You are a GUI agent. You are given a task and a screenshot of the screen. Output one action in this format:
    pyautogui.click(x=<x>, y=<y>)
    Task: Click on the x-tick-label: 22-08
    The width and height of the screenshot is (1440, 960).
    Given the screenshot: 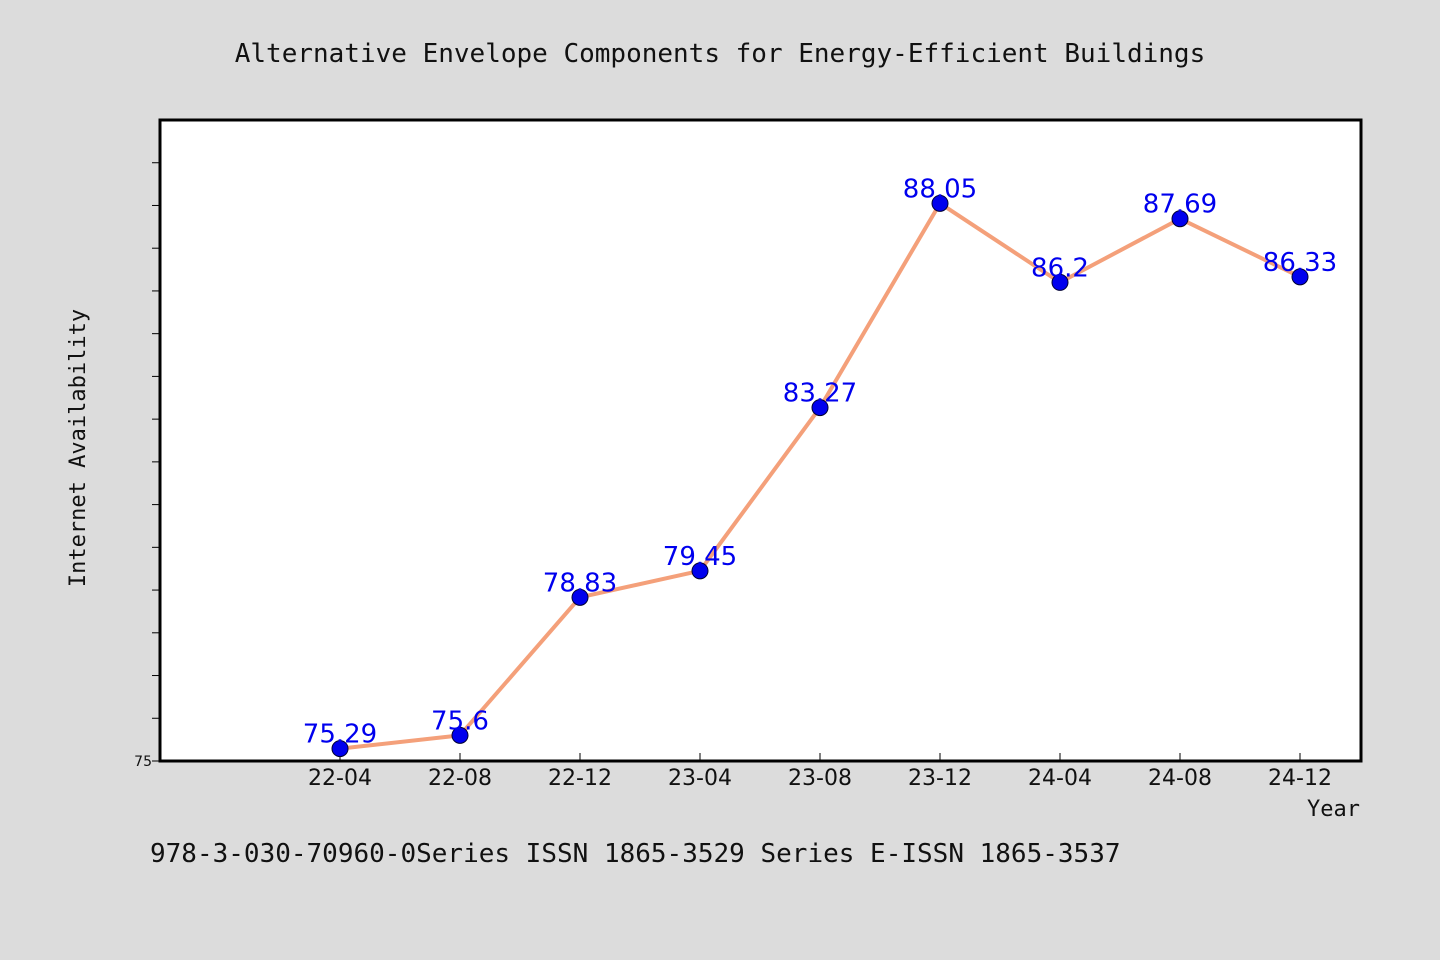 What is the action you would take?
    pyautogui.click(x=460, y=778)
    